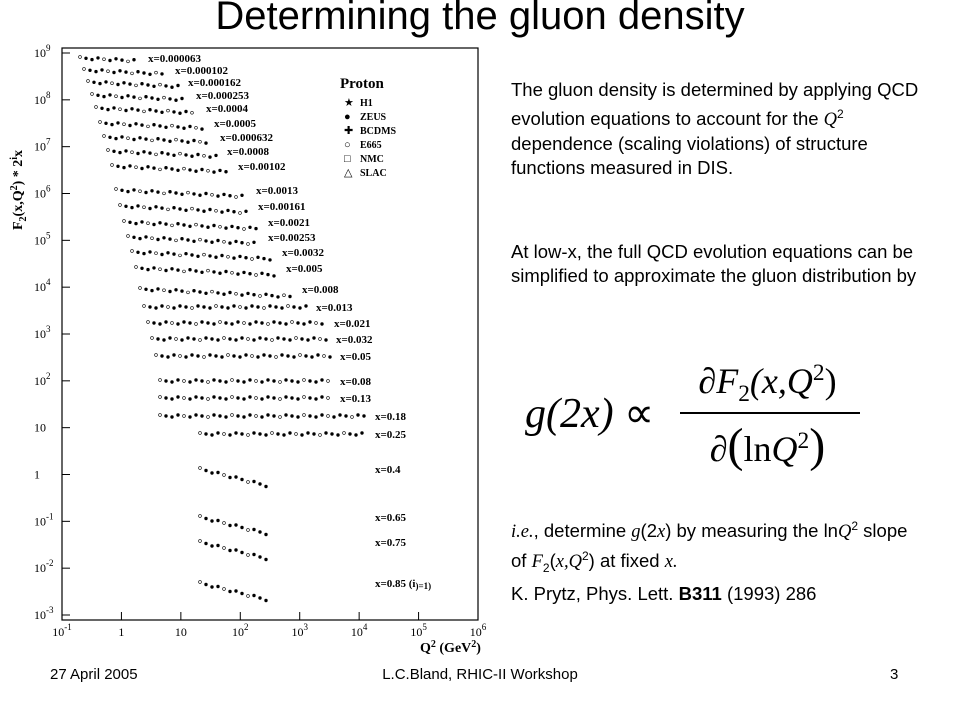 The height and width of the screenshot is (720, 960). Describe the element at coordinates (718, 449) in the screenshot. I see `formula-part: ∂` at that location.